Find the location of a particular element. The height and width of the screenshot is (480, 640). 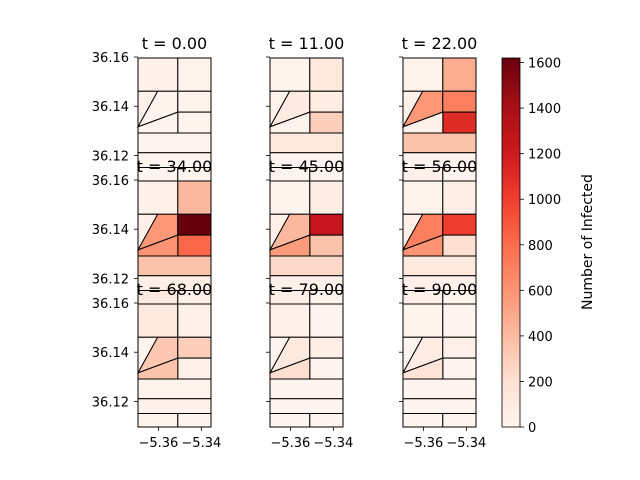

panel-title: t = 34.00 is located at coordinates (175, 166).